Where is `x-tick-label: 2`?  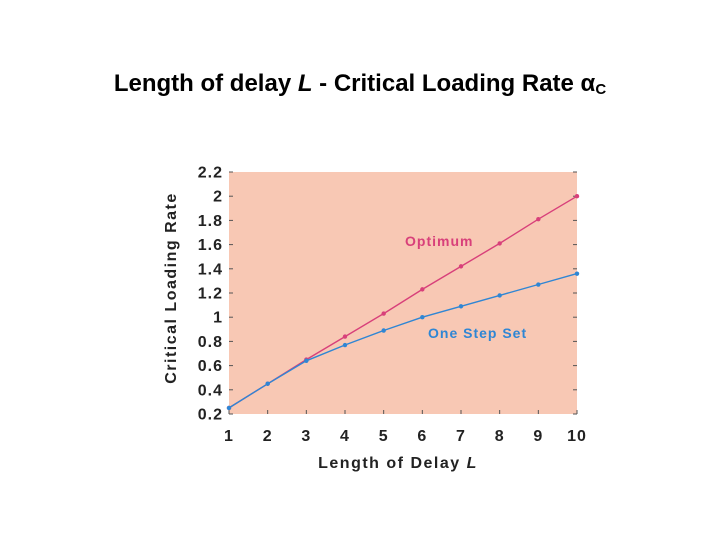
x-tick-label: 2 is located at coordinates (268, 436).